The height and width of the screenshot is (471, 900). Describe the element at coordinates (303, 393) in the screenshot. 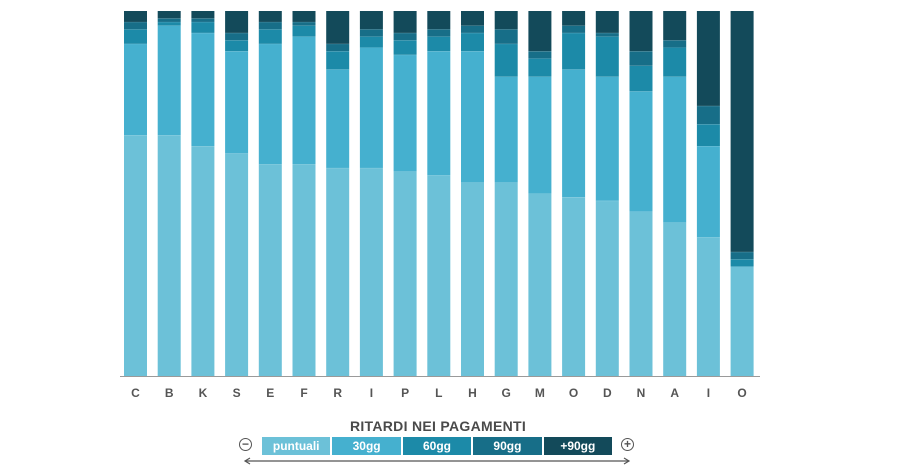

I see `x-tick-label: F` at that location.